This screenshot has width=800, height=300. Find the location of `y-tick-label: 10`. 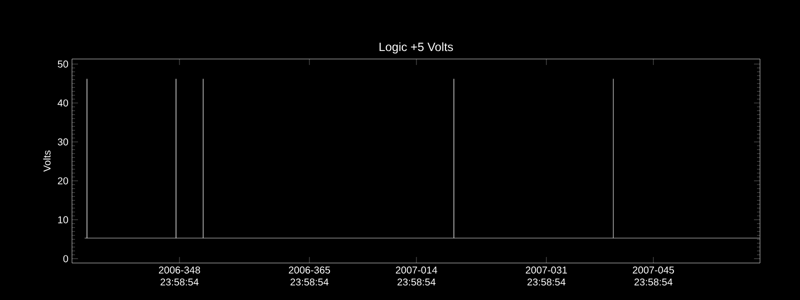

y-tick-label: 10 is located at coordinates (63, 220).